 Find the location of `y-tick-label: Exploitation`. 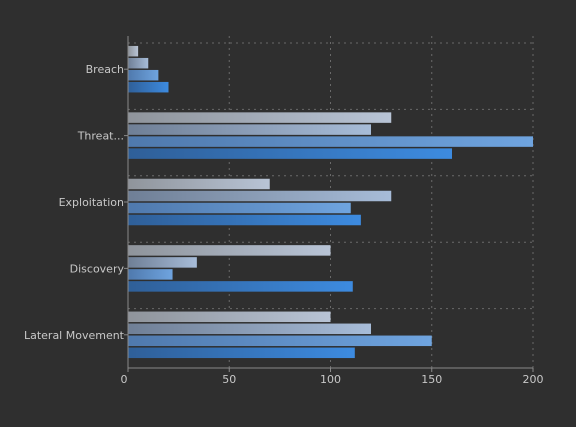

y-tick-label: Exploitation is located at coordinates (91, 202).